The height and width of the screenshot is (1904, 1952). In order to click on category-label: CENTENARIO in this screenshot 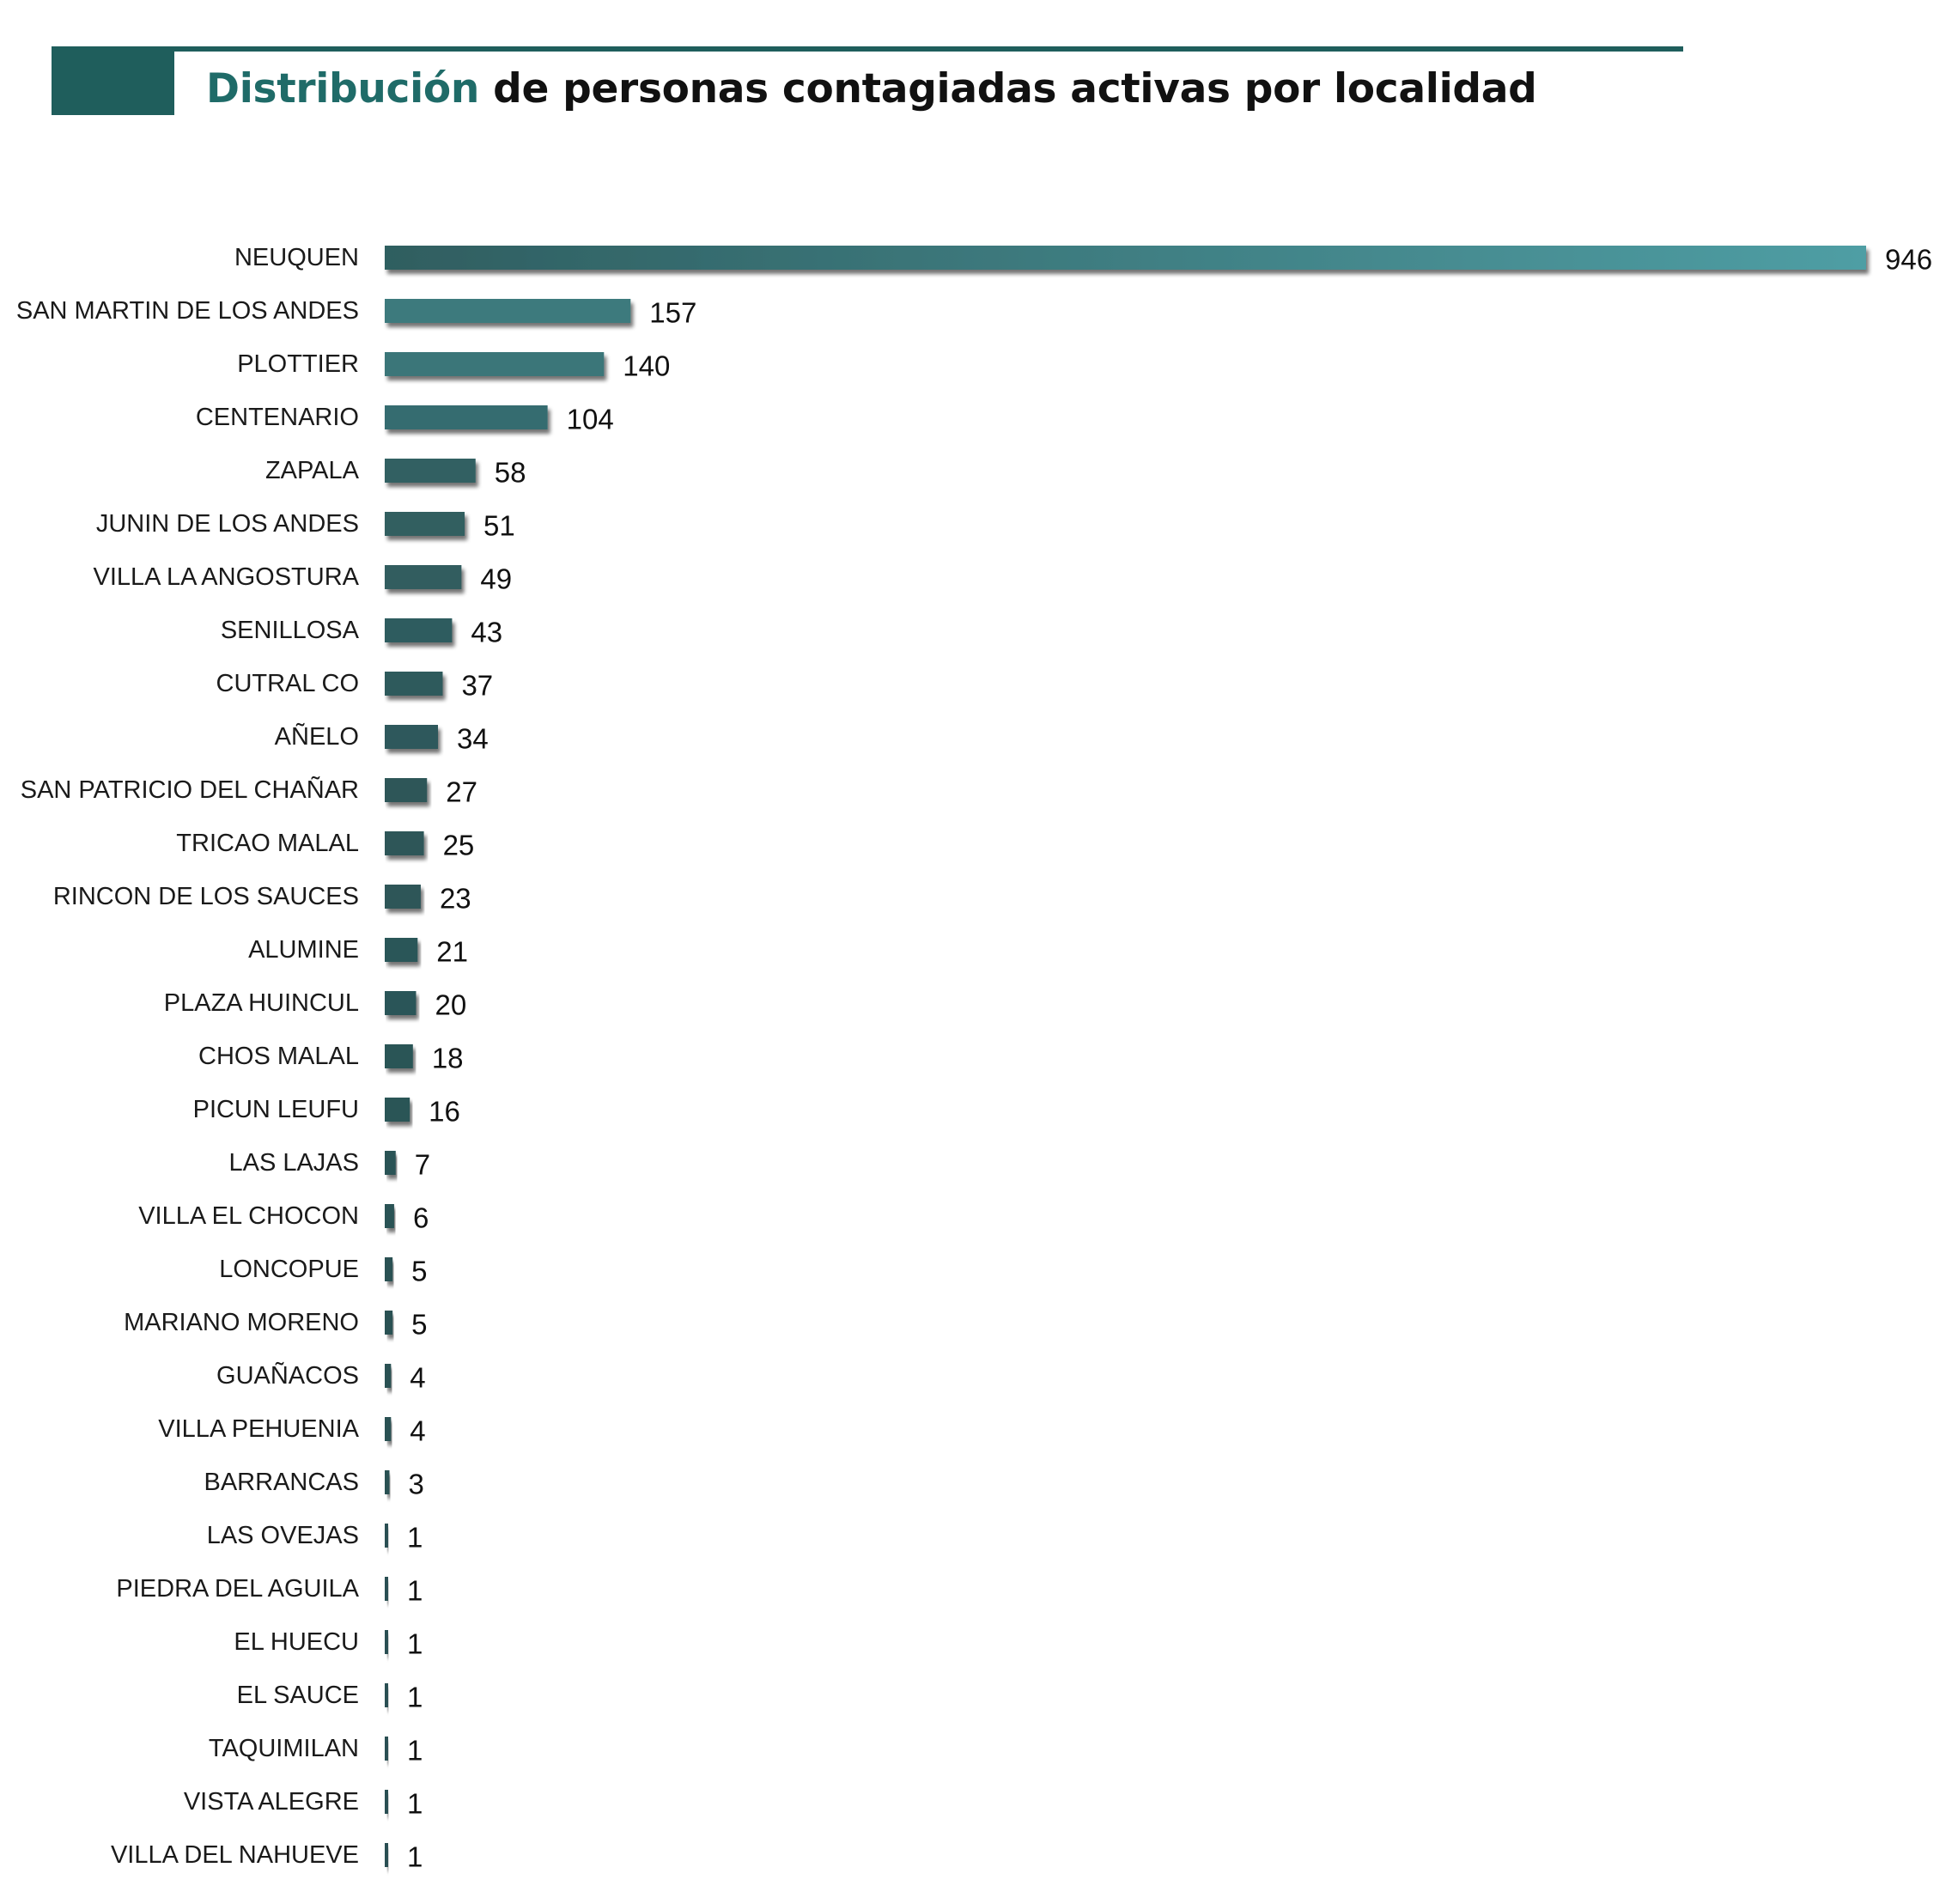, I will do `click(277, 417)`.